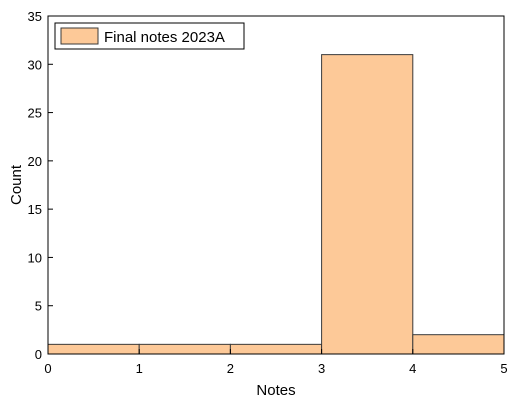 The height and width of the screenshot is (398, 507). What do you see at coordinates (275, 390) in the screenshot?
I see `x-axis-label: Notes` at bounding box center [275, 390].